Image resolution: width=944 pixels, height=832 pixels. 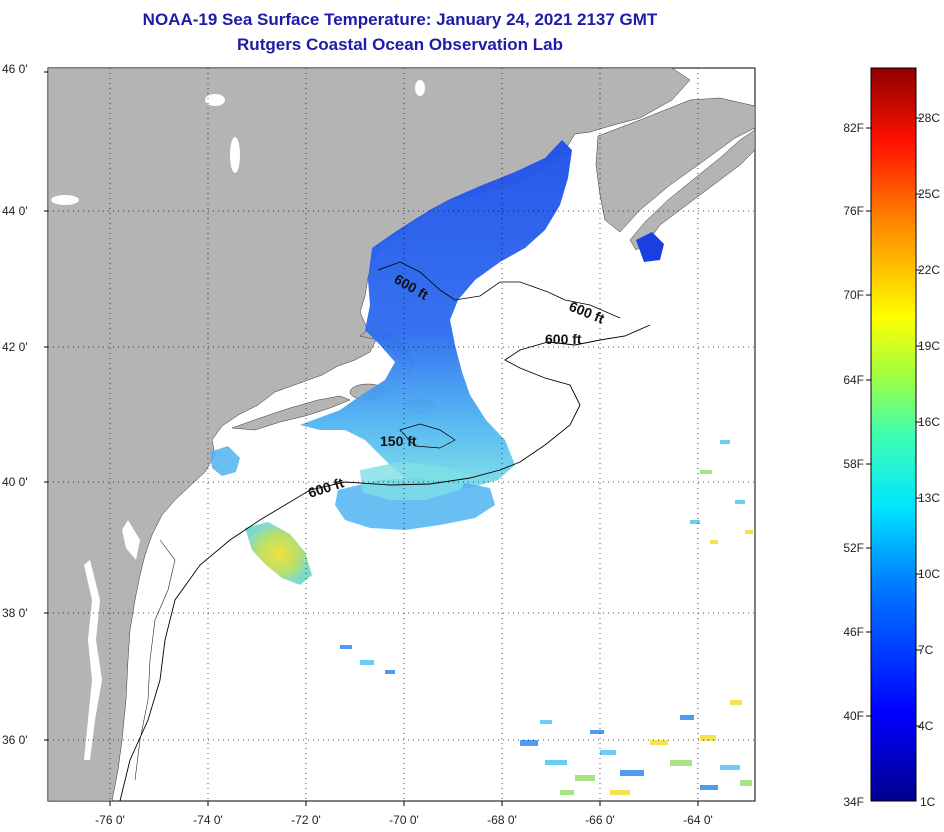 What do you see at coordinates (15, 740) in the screenshot?
I see `lat-label: 36 0'` at bounding box center [15, 740].